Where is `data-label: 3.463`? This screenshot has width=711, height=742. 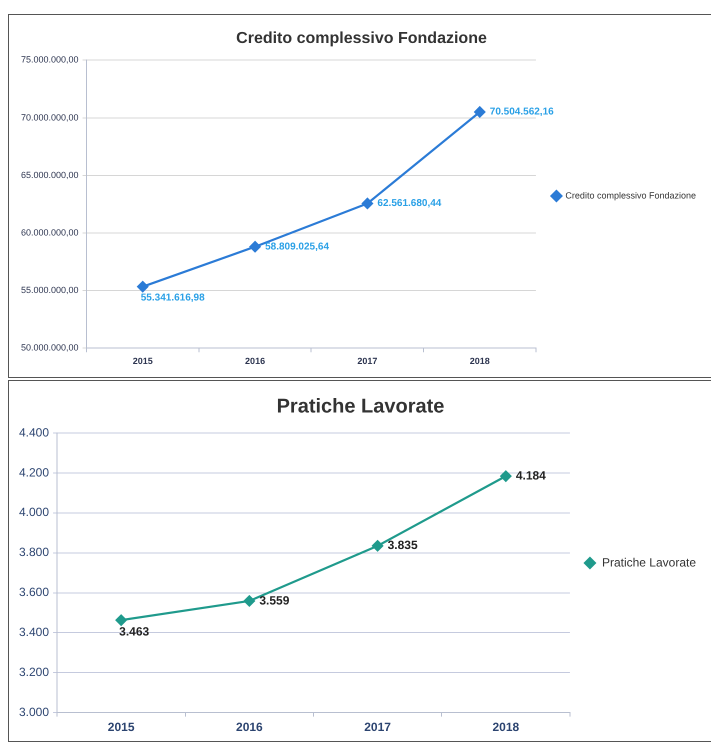
data-label: 3.463 is located at coordinates (134, 631).